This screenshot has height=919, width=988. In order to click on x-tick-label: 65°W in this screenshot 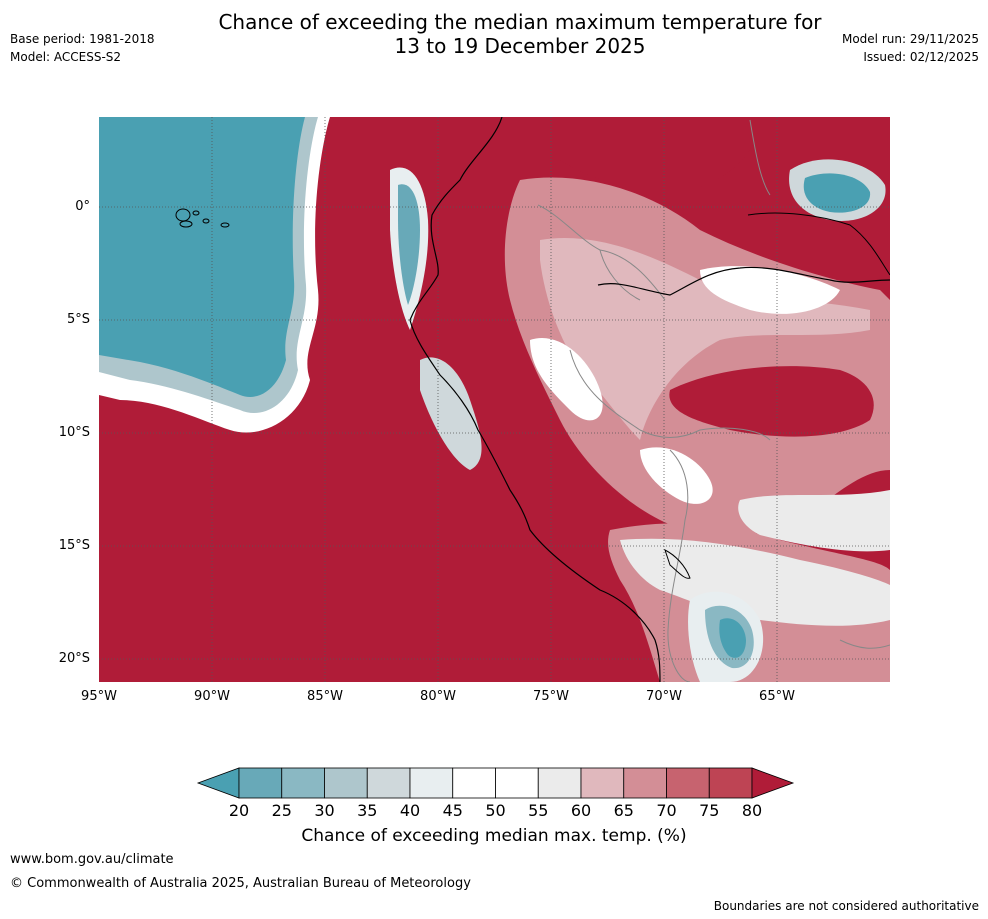, I will do `click(777, 696)`.